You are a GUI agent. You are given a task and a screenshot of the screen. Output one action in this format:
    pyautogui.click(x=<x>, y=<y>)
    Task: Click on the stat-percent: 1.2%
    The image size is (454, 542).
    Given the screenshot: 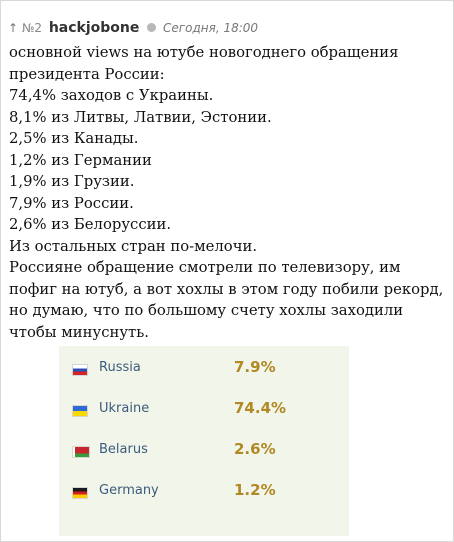 What is the action you would take?
    pyautogui.click(x=255, y=490)
    